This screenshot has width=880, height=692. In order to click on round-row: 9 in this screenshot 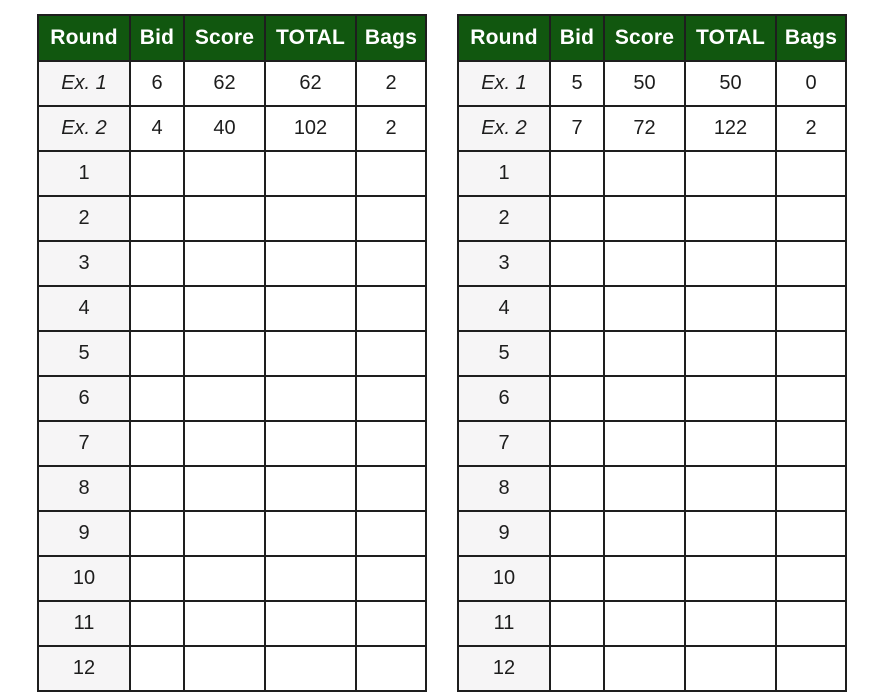, I will do `click(652, 533)`.